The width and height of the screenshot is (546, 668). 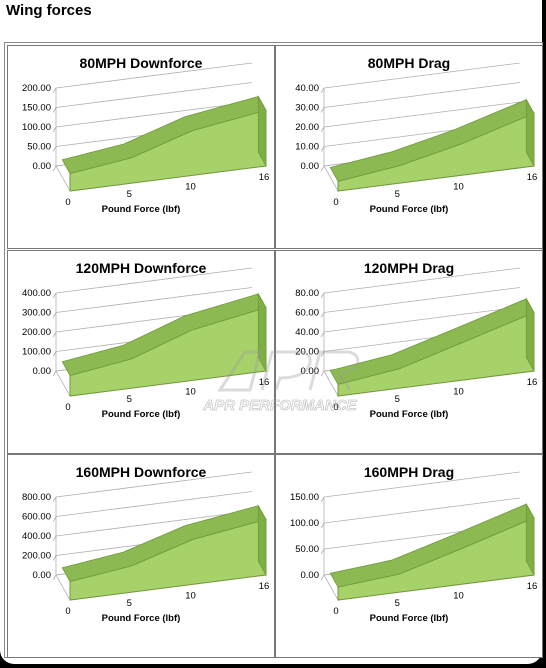 What do you see at coordinates (409, 268) in the screenshot?
I see `chart-title: 120MPH Drag` at bounding box center [409, 268].